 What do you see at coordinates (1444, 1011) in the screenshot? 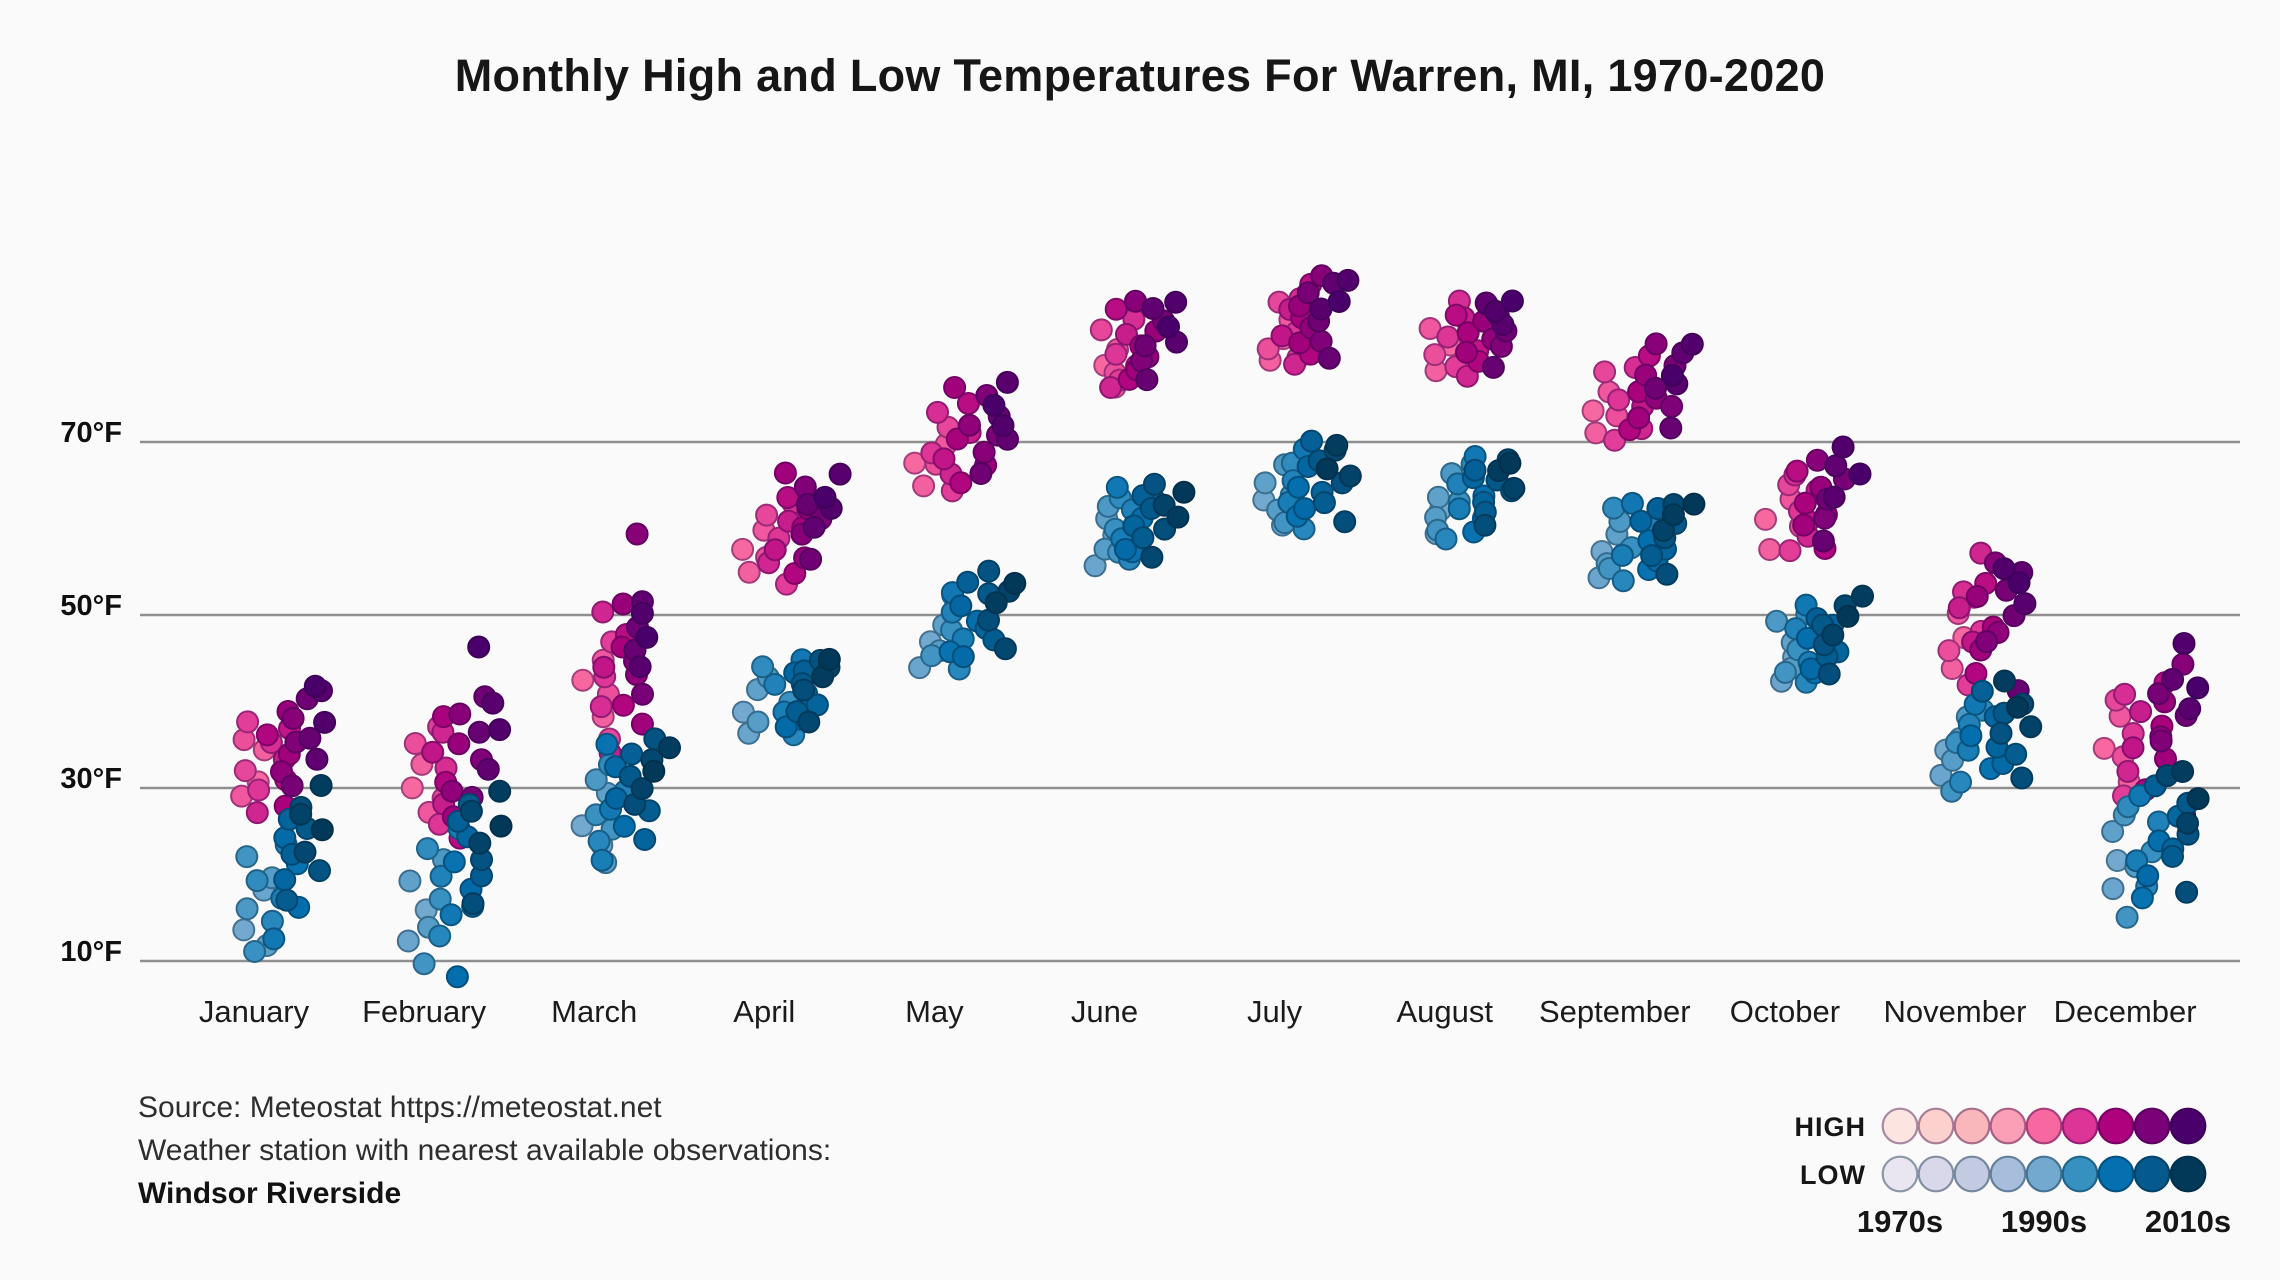
I see `x-tick-label-august: August` at bounding box center [1444, 1011].